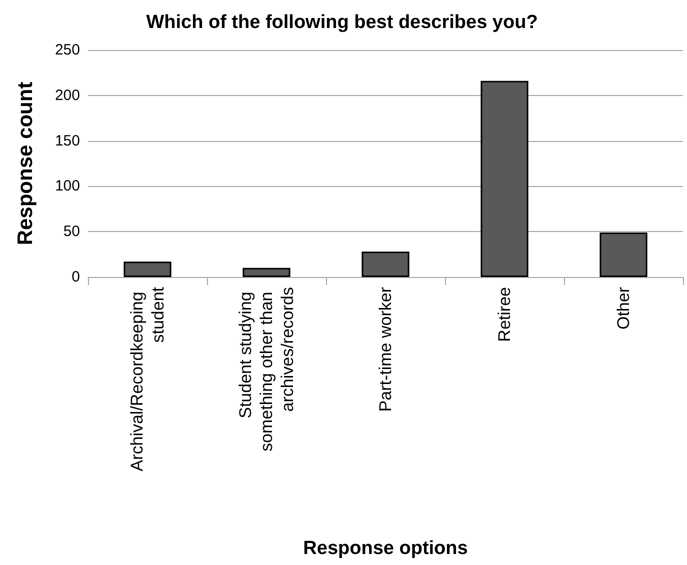 This screenshot has width=687, height=565. Describe the element at coordinates (71, 231) in the screenshot. I see `y-tick-label: 50` at that location.